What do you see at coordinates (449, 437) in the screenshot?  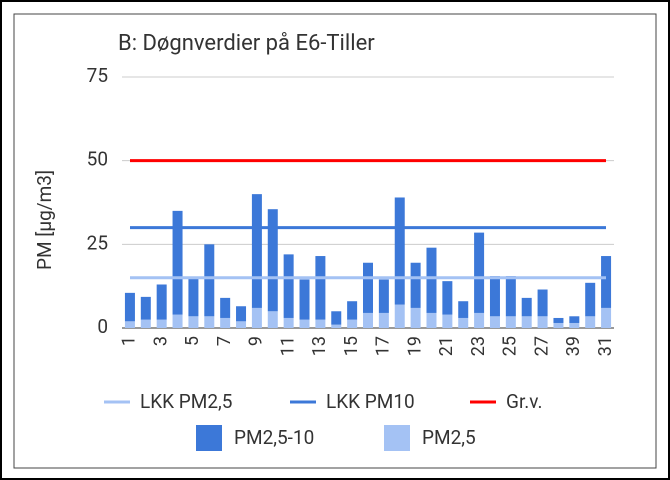 I see `legend-label: PM2,5` at bounding box center [449, 437].